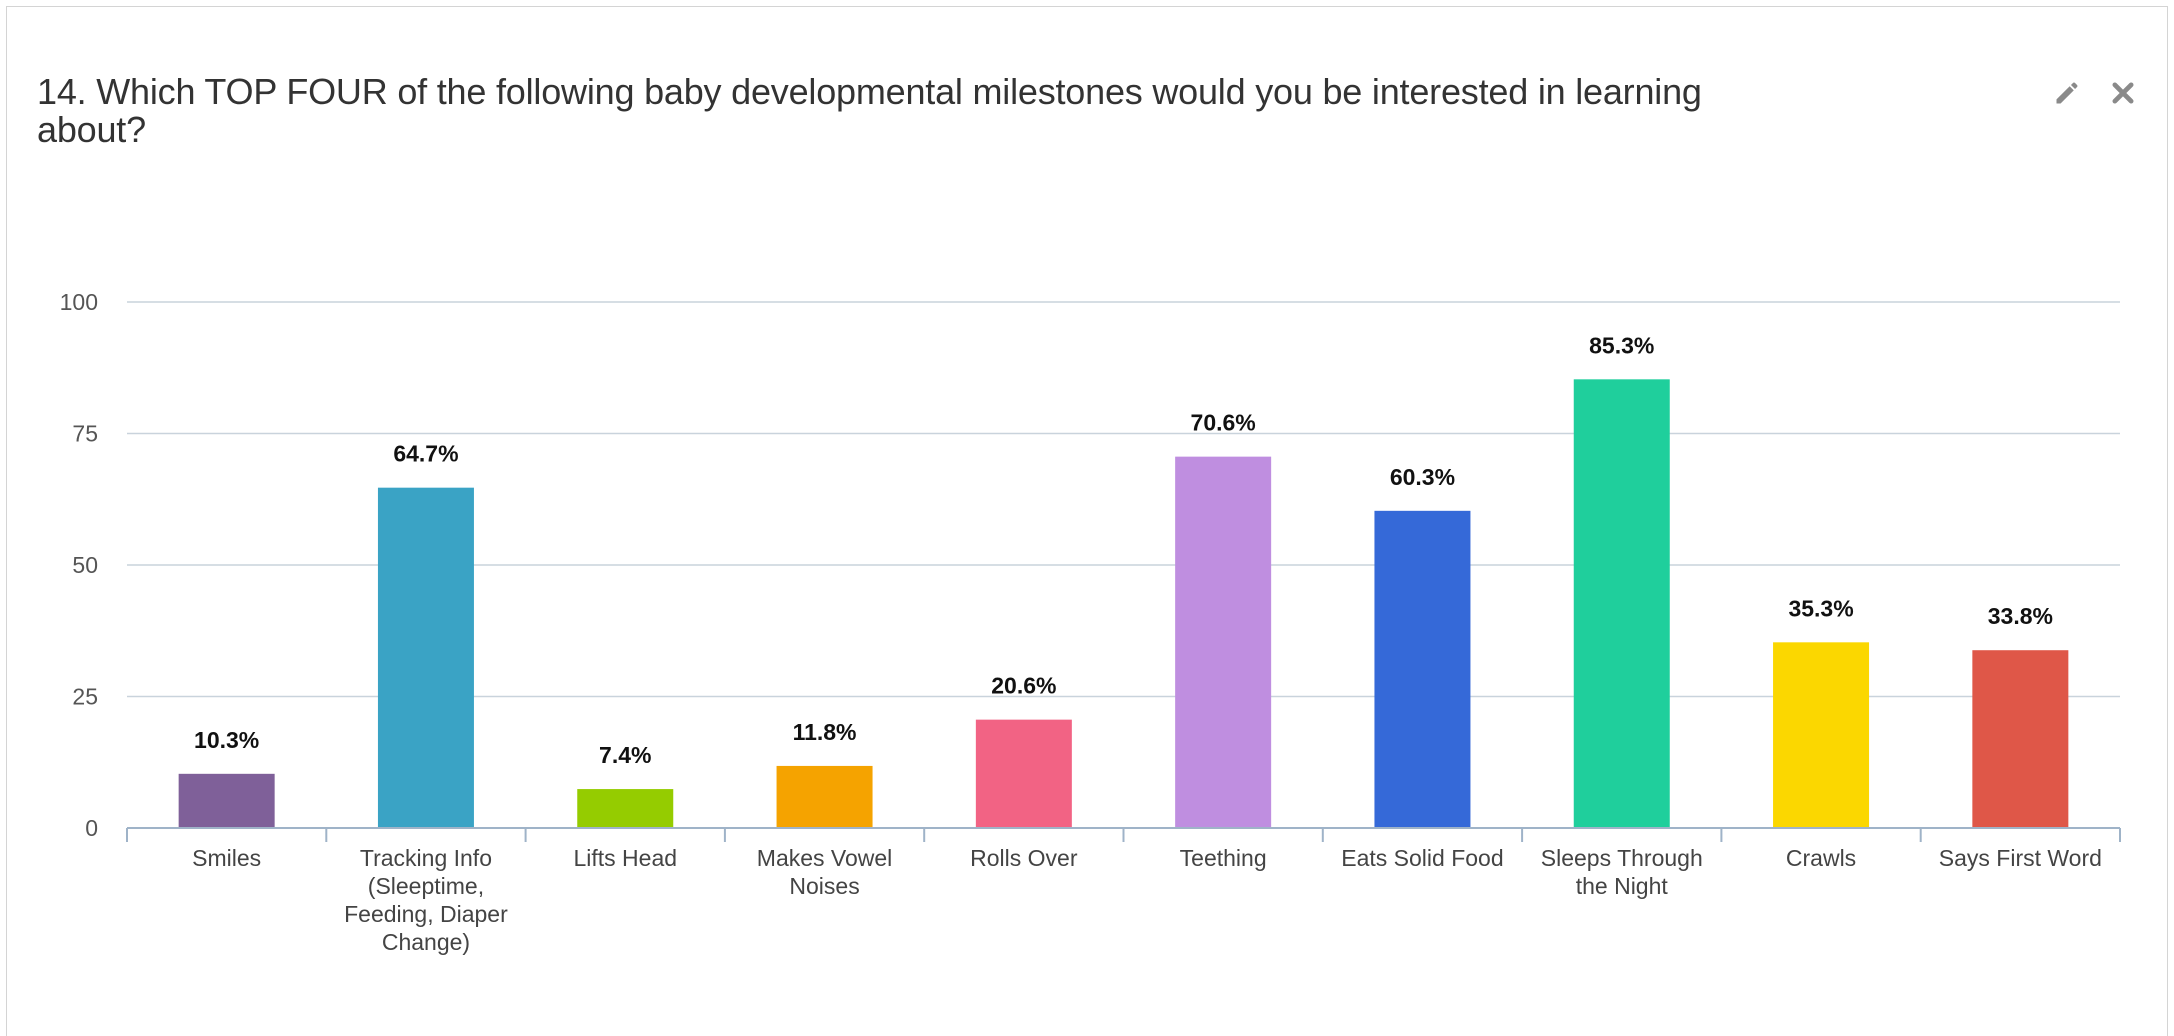 This screenshot has height=1036, width=2174. What do you see at coordinates (2095, 93) in the screenshot?
I see `card-actions` at bounding box center [2095, 93].